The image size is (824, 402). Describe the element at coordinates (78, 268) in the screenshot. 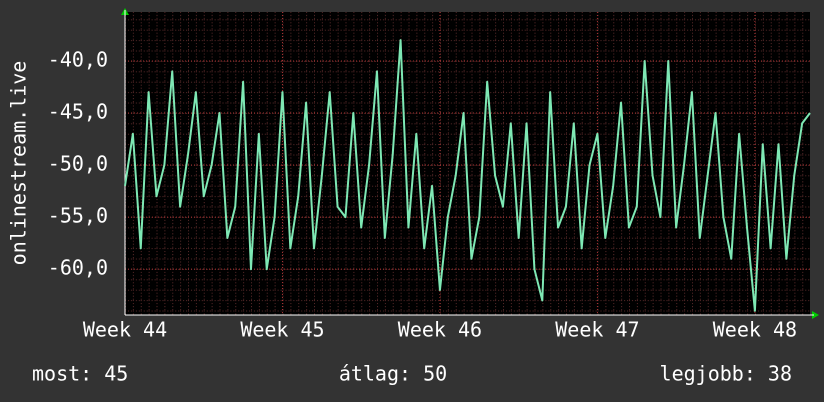

I see `y-tick-label: -60,0` at that location.